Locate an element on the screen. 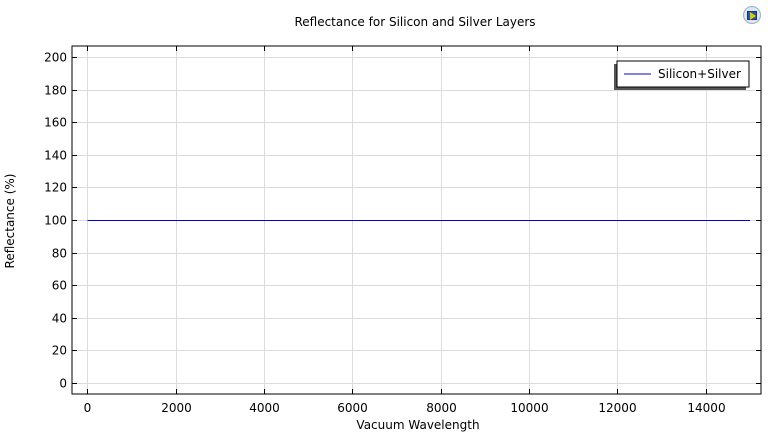  y-tick-label: 180 is located at coordinates (55, 91).